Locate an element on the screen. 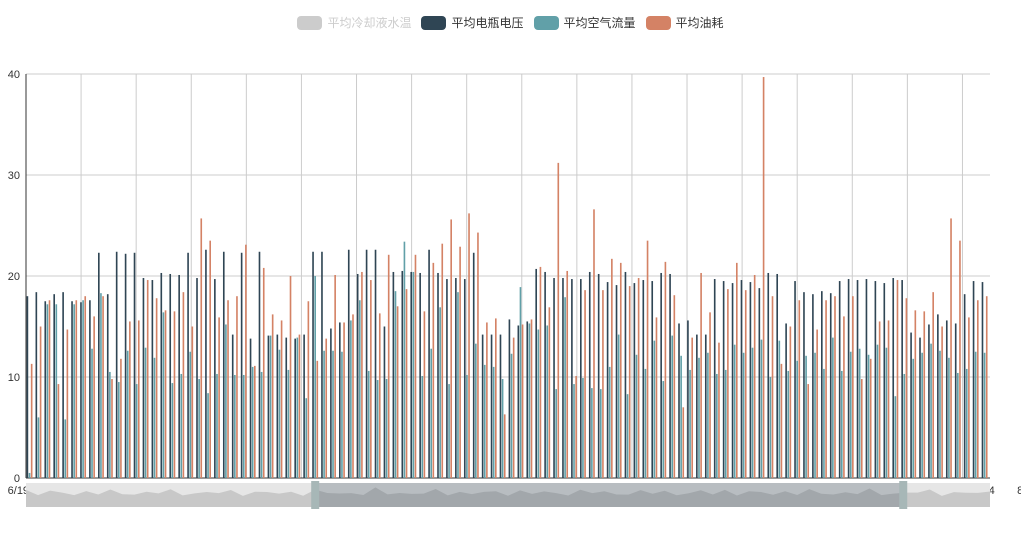 The image size is (1021, 547). legend-item-2: 平均空气流量 is located at coordinates (584, 22).